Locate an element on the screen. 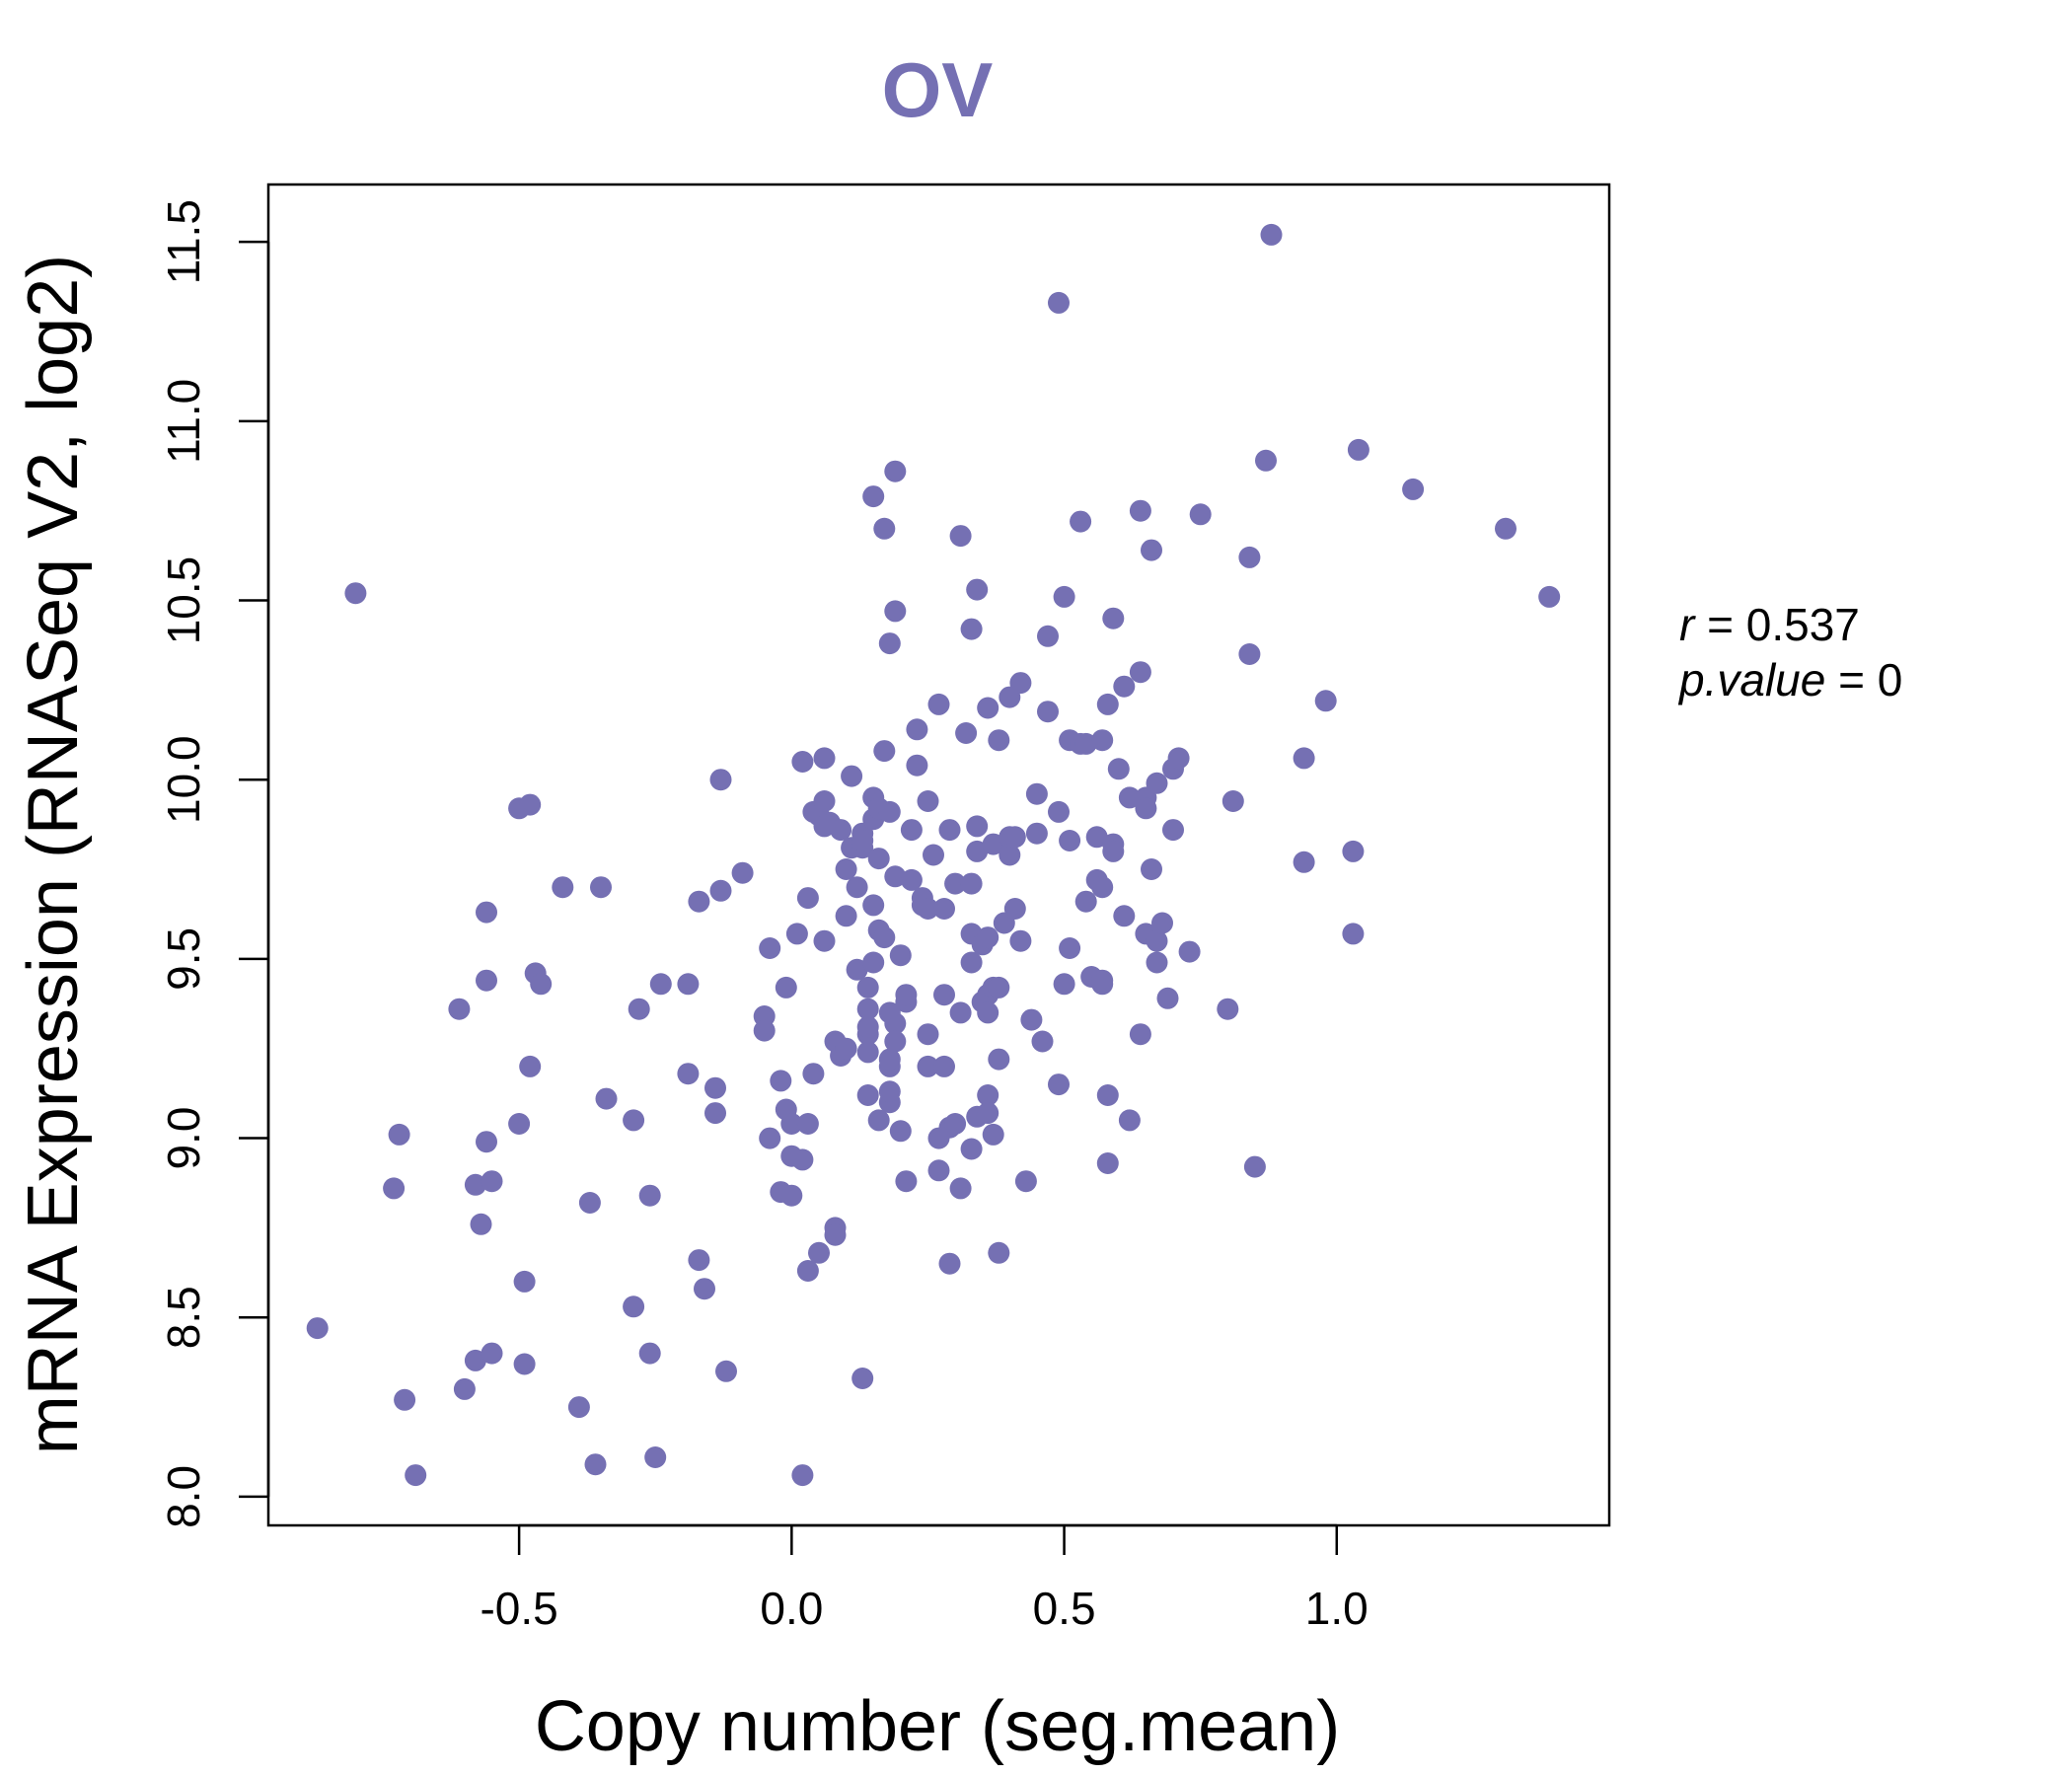 The image size is (2072, 1776). x-tick-label: 1.0 is located at coordinates (1337, 1609).